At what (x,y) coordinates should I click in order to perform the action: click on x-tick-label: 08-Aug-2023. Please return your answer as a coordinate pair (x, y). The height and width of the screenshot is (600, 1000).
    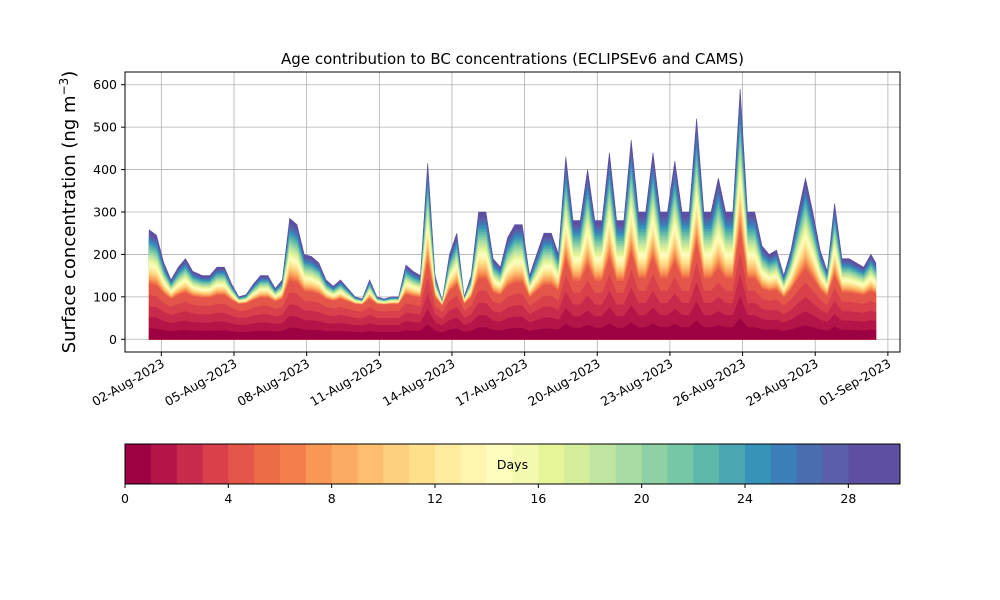
    Looking at the image, I should click on (274, 382).